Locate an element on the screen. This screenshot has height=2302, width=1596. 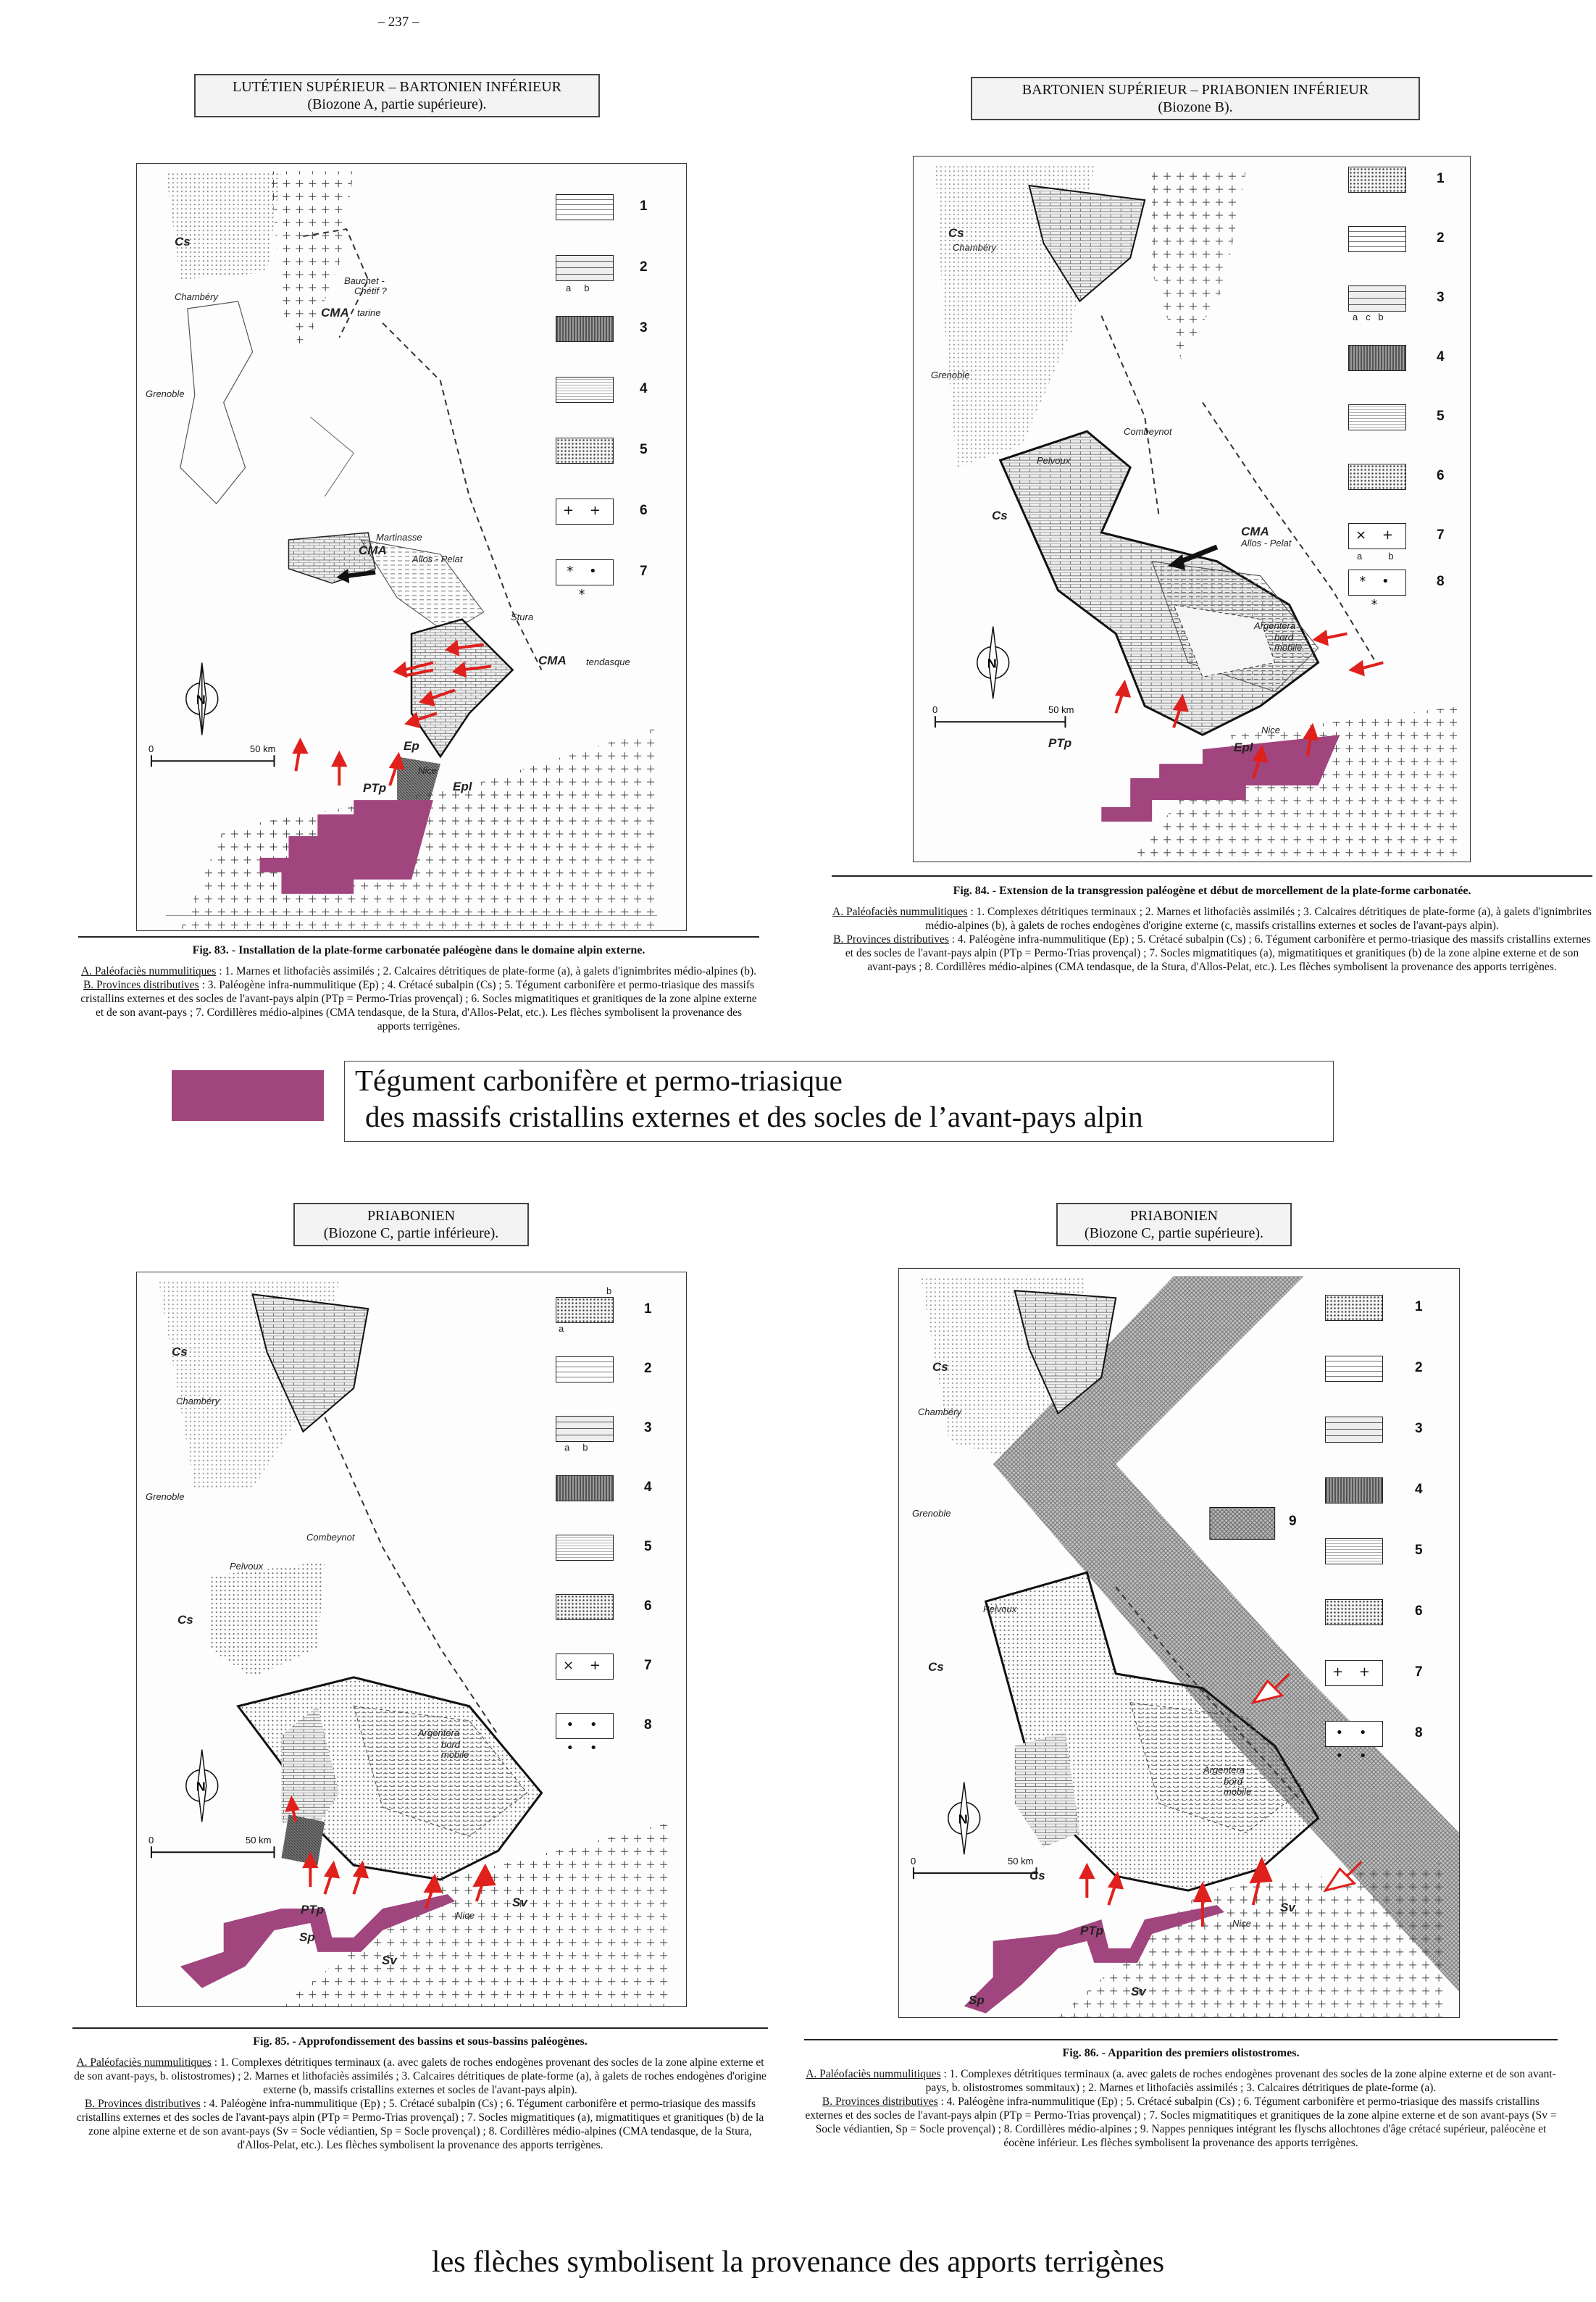
legend-swatch-6: + + is located at coordinates (585, 512).